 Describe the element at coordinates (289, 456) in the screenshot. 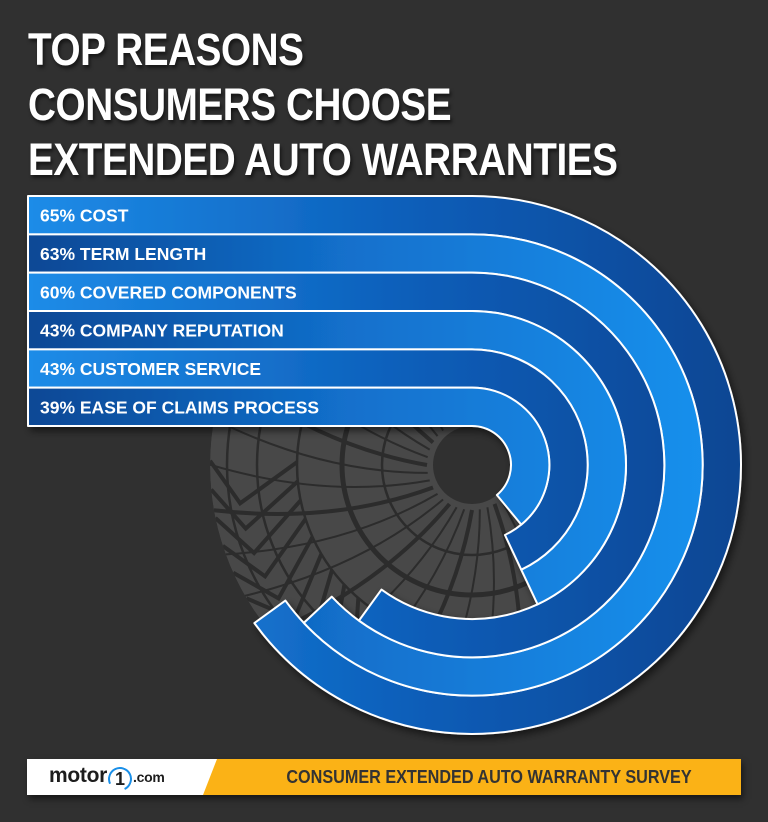

I see `bar-ease-of-claims-process` at that location.